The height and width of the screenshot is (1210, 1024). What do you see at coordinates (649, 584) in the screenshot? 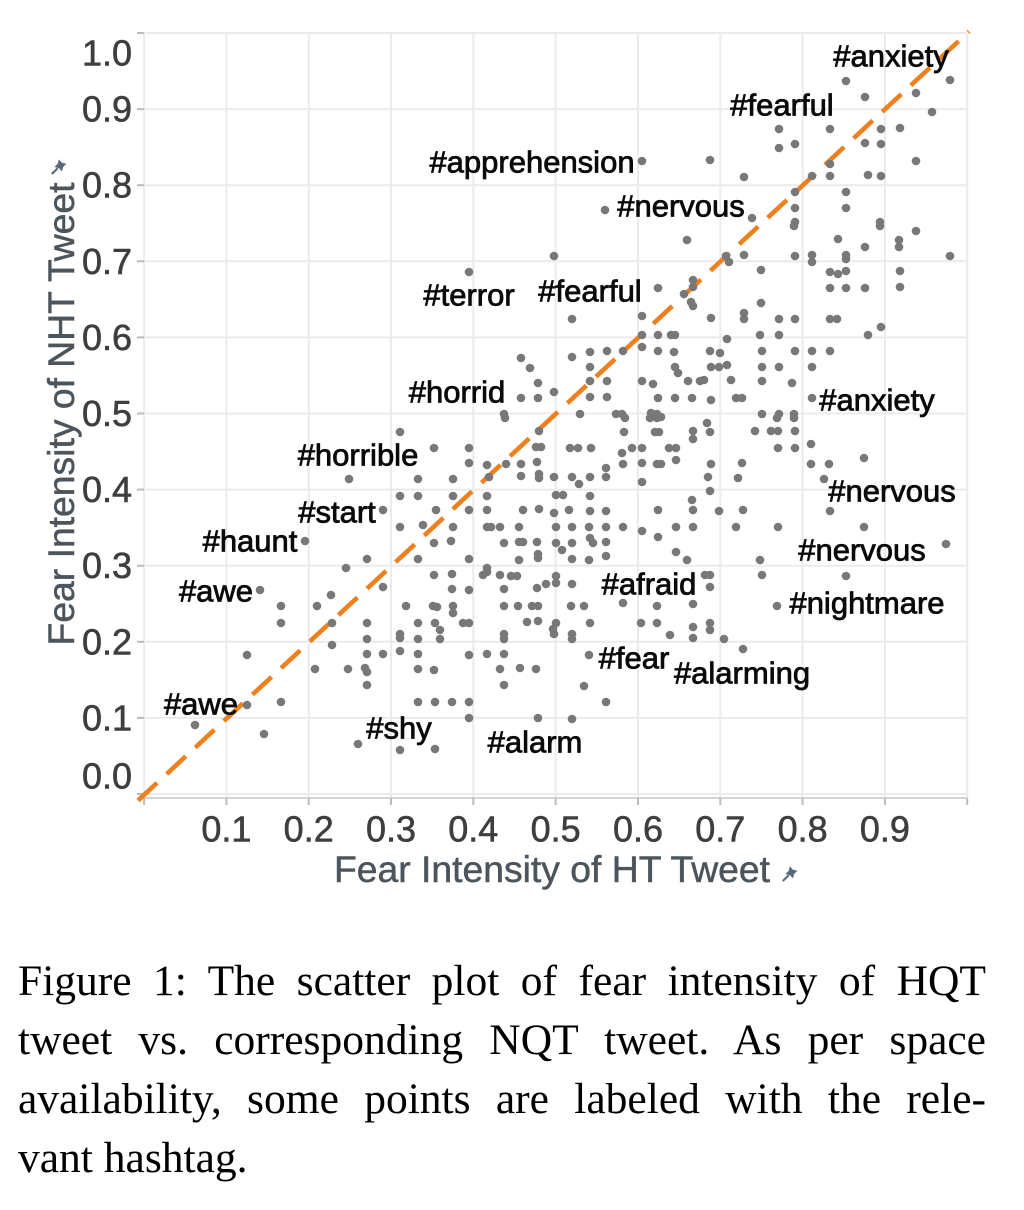
I see `svg-text: #afraid` at bounding box center [649, 584].